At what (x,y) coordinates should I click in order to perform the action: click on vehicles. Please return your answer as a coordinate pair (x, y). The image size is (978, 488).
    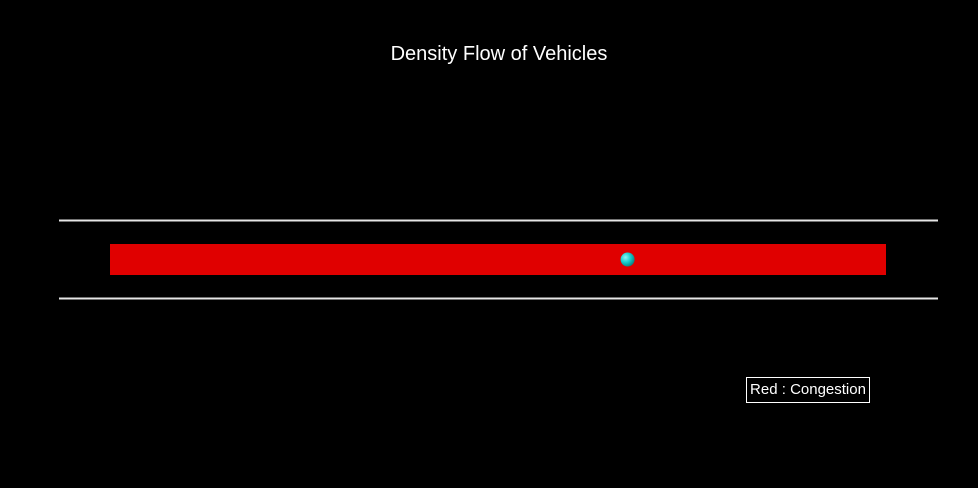
    Looking at the image, I should click on (627, 259).